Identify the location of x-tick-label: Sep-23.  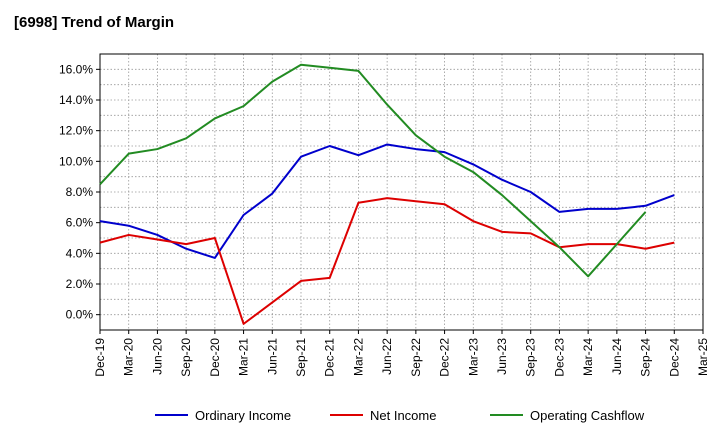
(531, 357).